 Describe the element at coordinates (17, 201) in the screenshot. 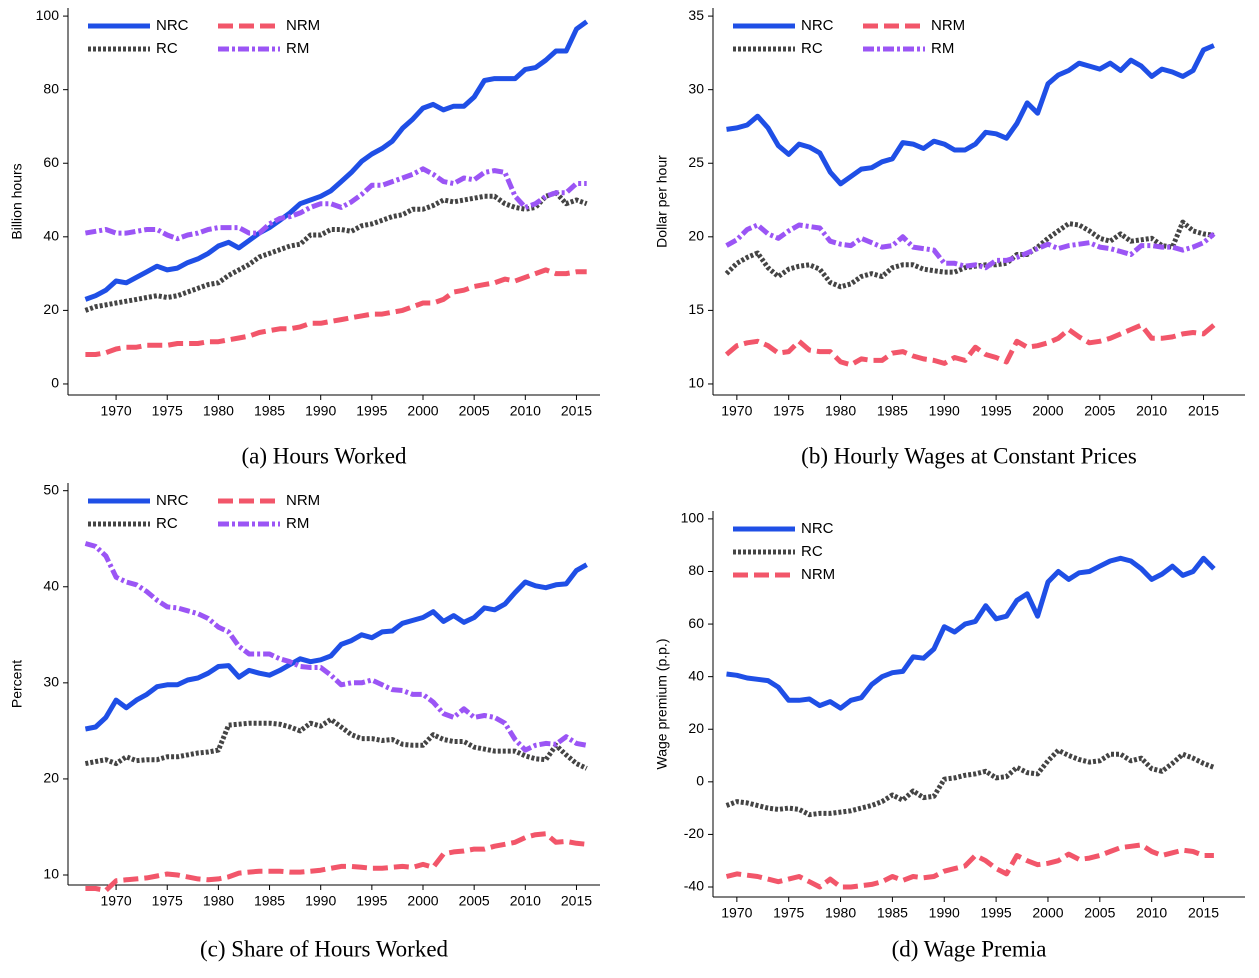

I see `y-axis-label: Billion hours` at that location.